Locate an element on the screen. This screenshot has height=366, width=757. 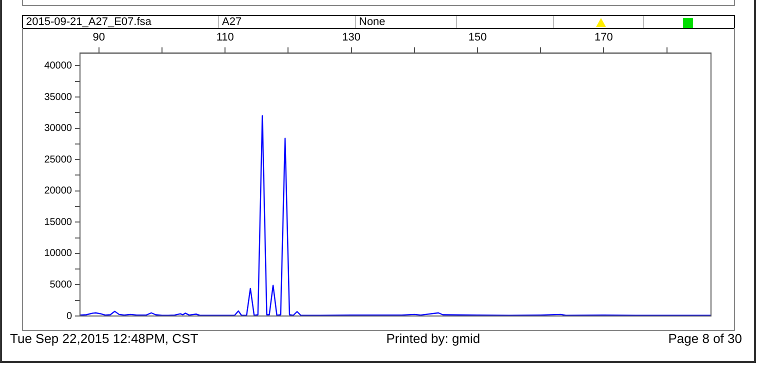
y-tick-label: 25000 is located at coordinates (58, 160).